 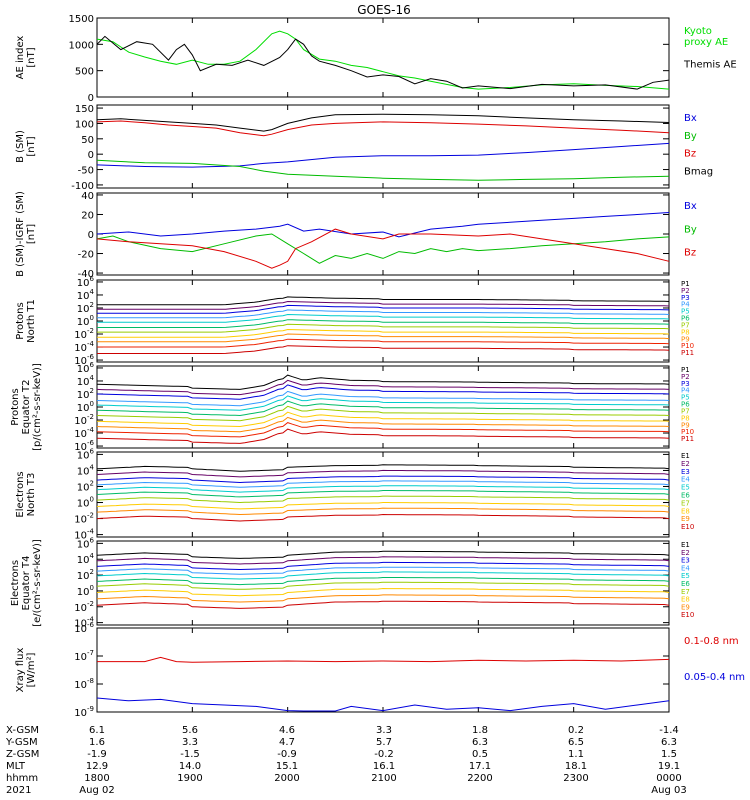 I want to click on series-line-p9, so click(x=383, y=424).